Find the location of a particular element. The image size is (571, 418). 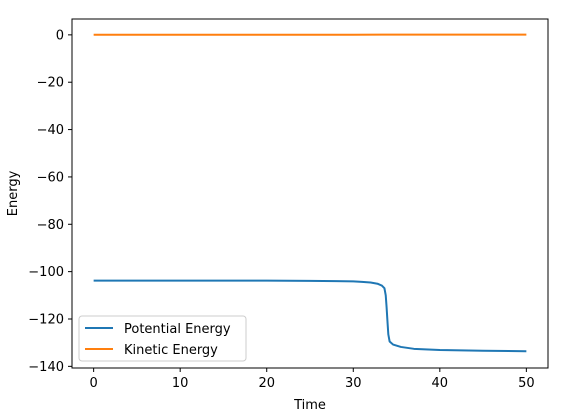

y-axis-label: Energy is located at coordinates (13, 193).